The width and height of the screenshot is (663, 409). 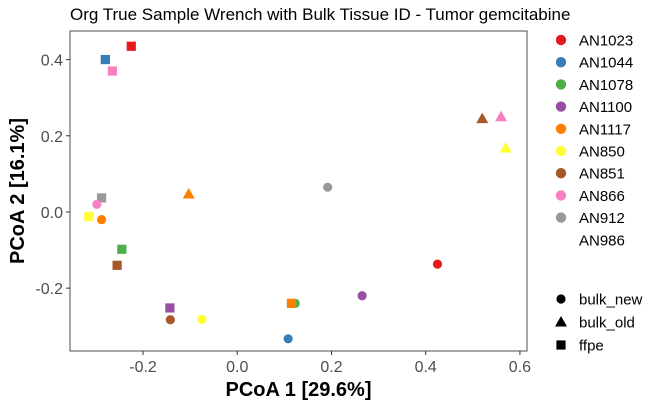 I want to click on legend-group-label: AN1100, so click(x=605, y=107).